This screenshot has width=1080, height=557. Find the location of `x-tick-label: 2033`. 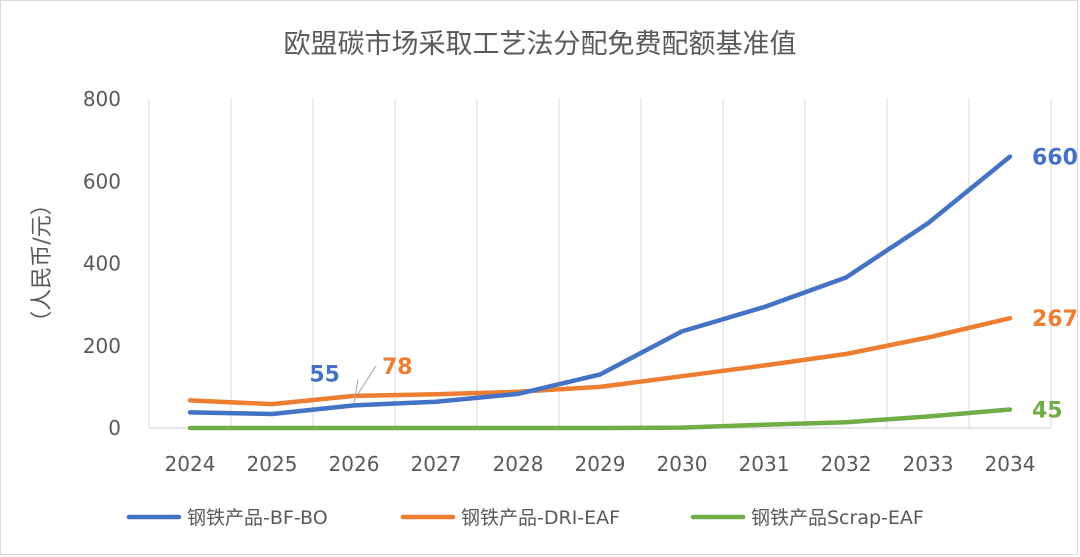

x-tick-label: 2033 is located at coordinates (928, 464).